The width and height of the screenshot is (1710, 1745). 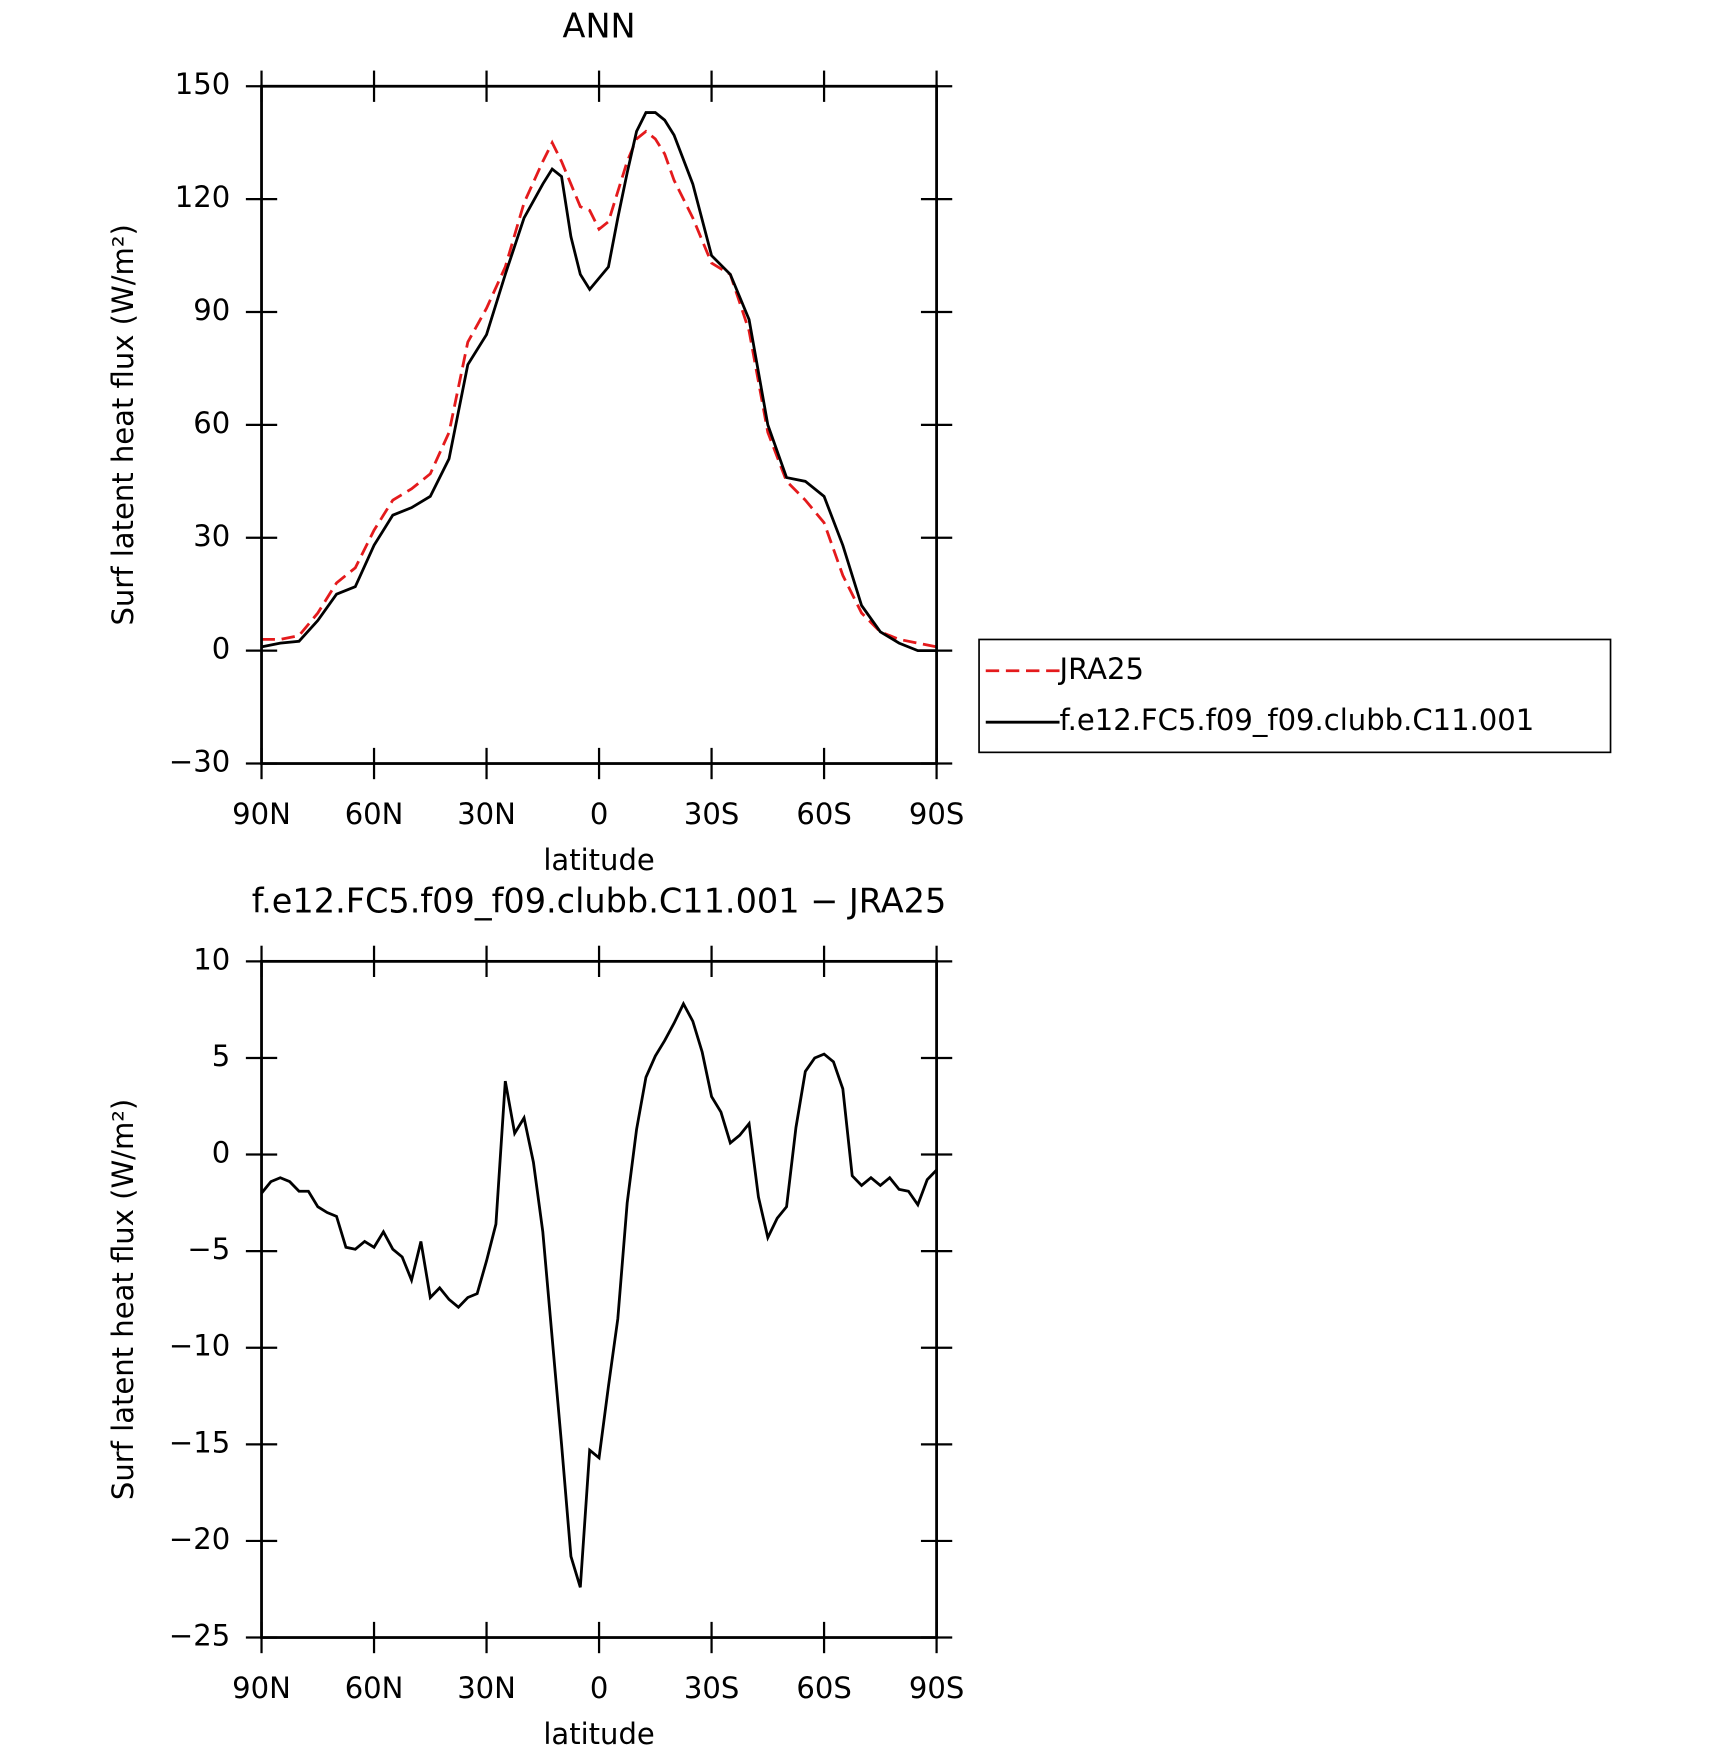 I want to click on y-tick-label: 10, so click(x=211, y=959).